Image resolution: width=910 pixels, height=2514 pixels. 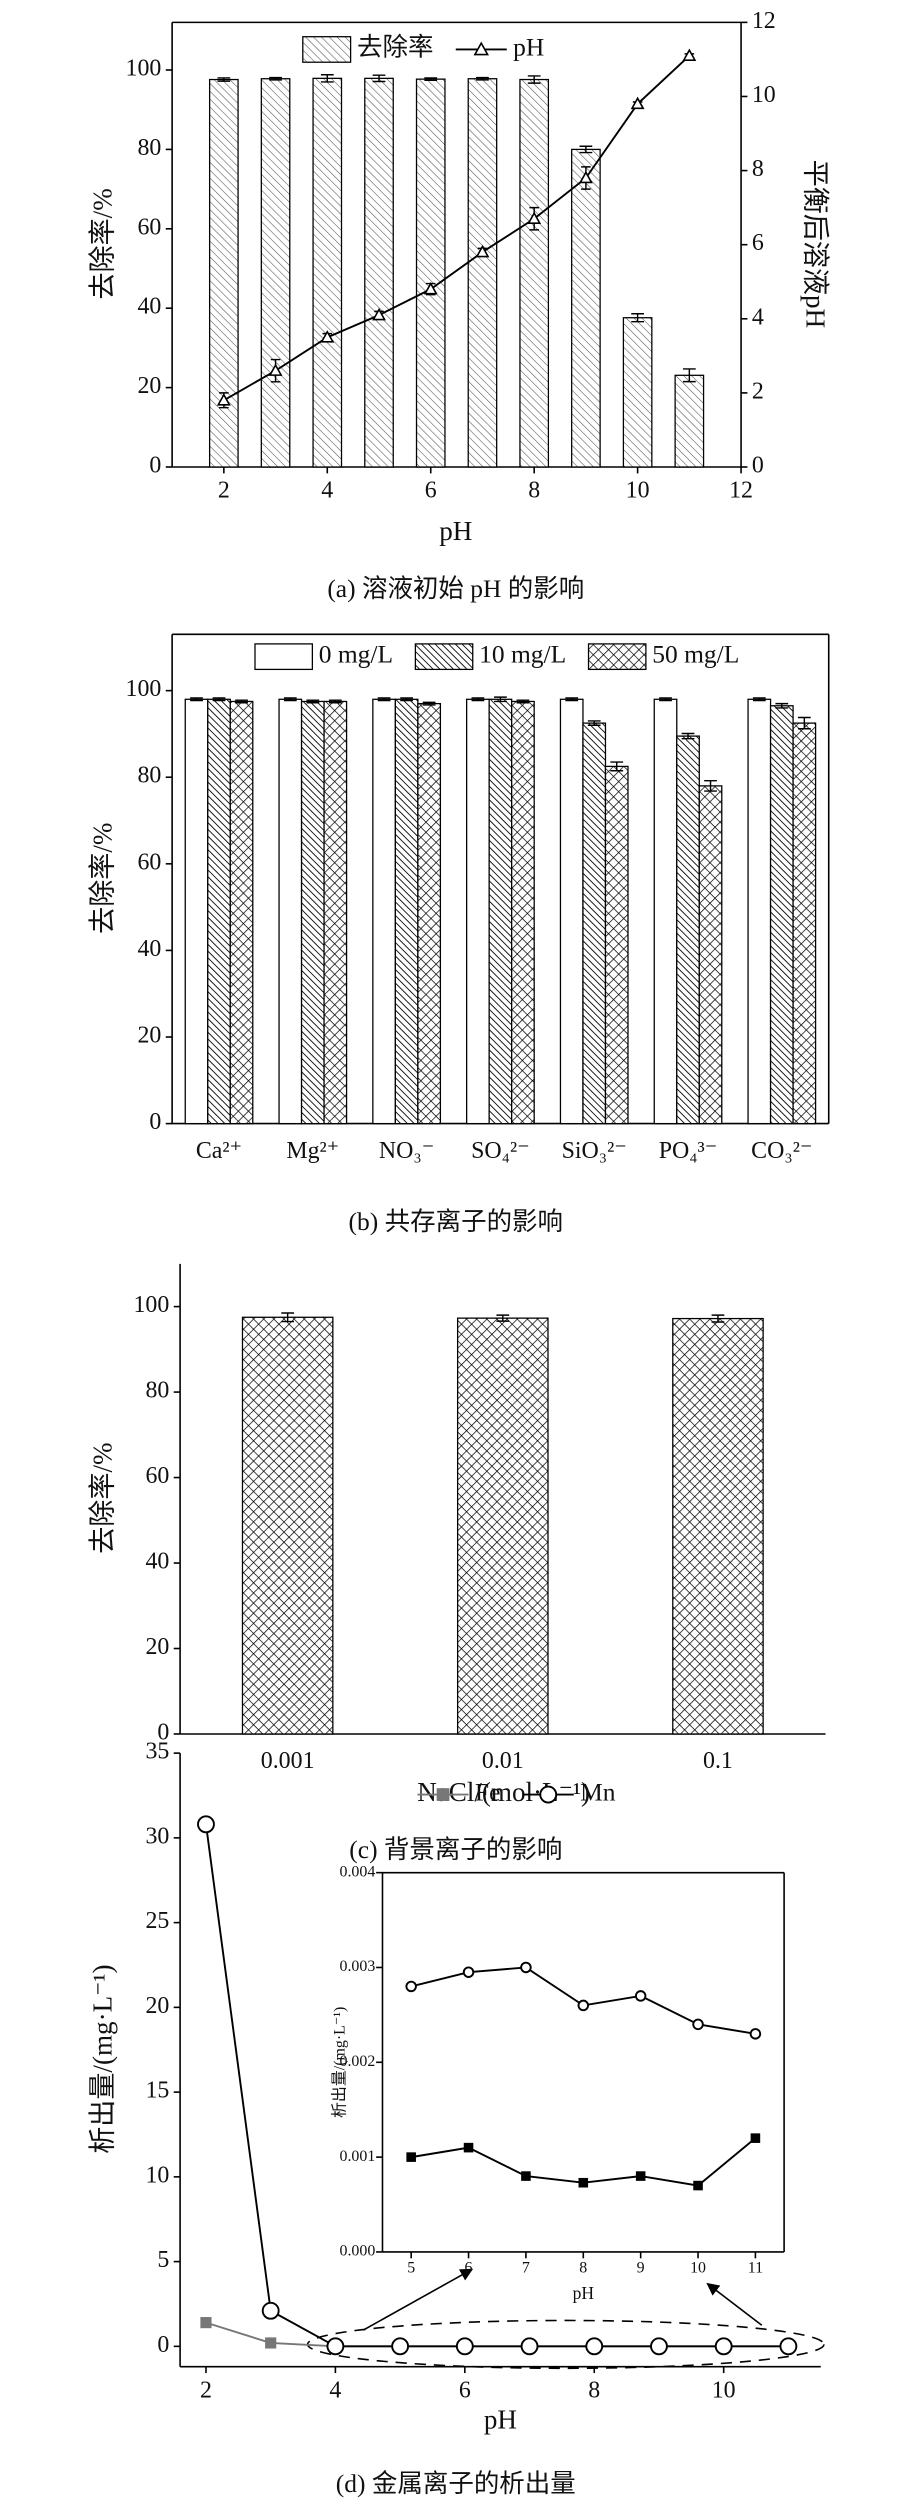 I want to click on x-tick-label: Ca²⁺, so click(x=219, y=1151).